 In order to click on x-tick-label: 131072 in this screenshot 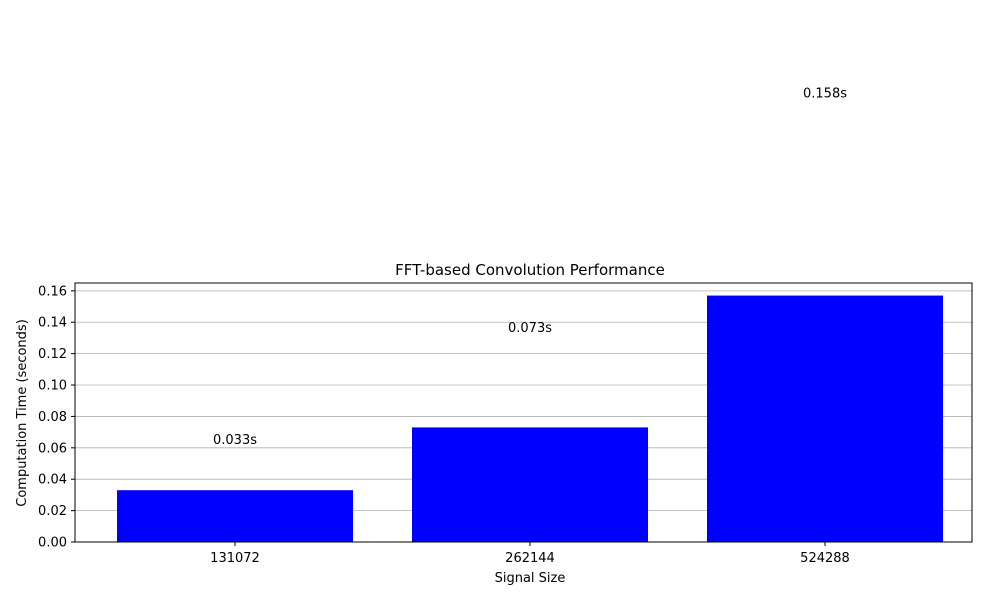, I will do `click(235, 558)`.